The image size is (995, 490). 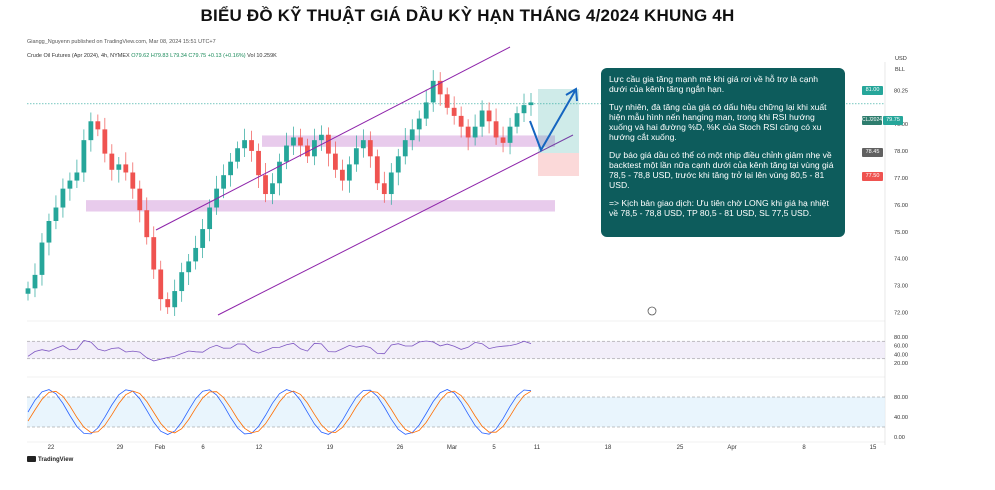 What do you see at coordinates (552, 121) in the screenshot?
I see `forecast-path` at bounding box center [552, 121].